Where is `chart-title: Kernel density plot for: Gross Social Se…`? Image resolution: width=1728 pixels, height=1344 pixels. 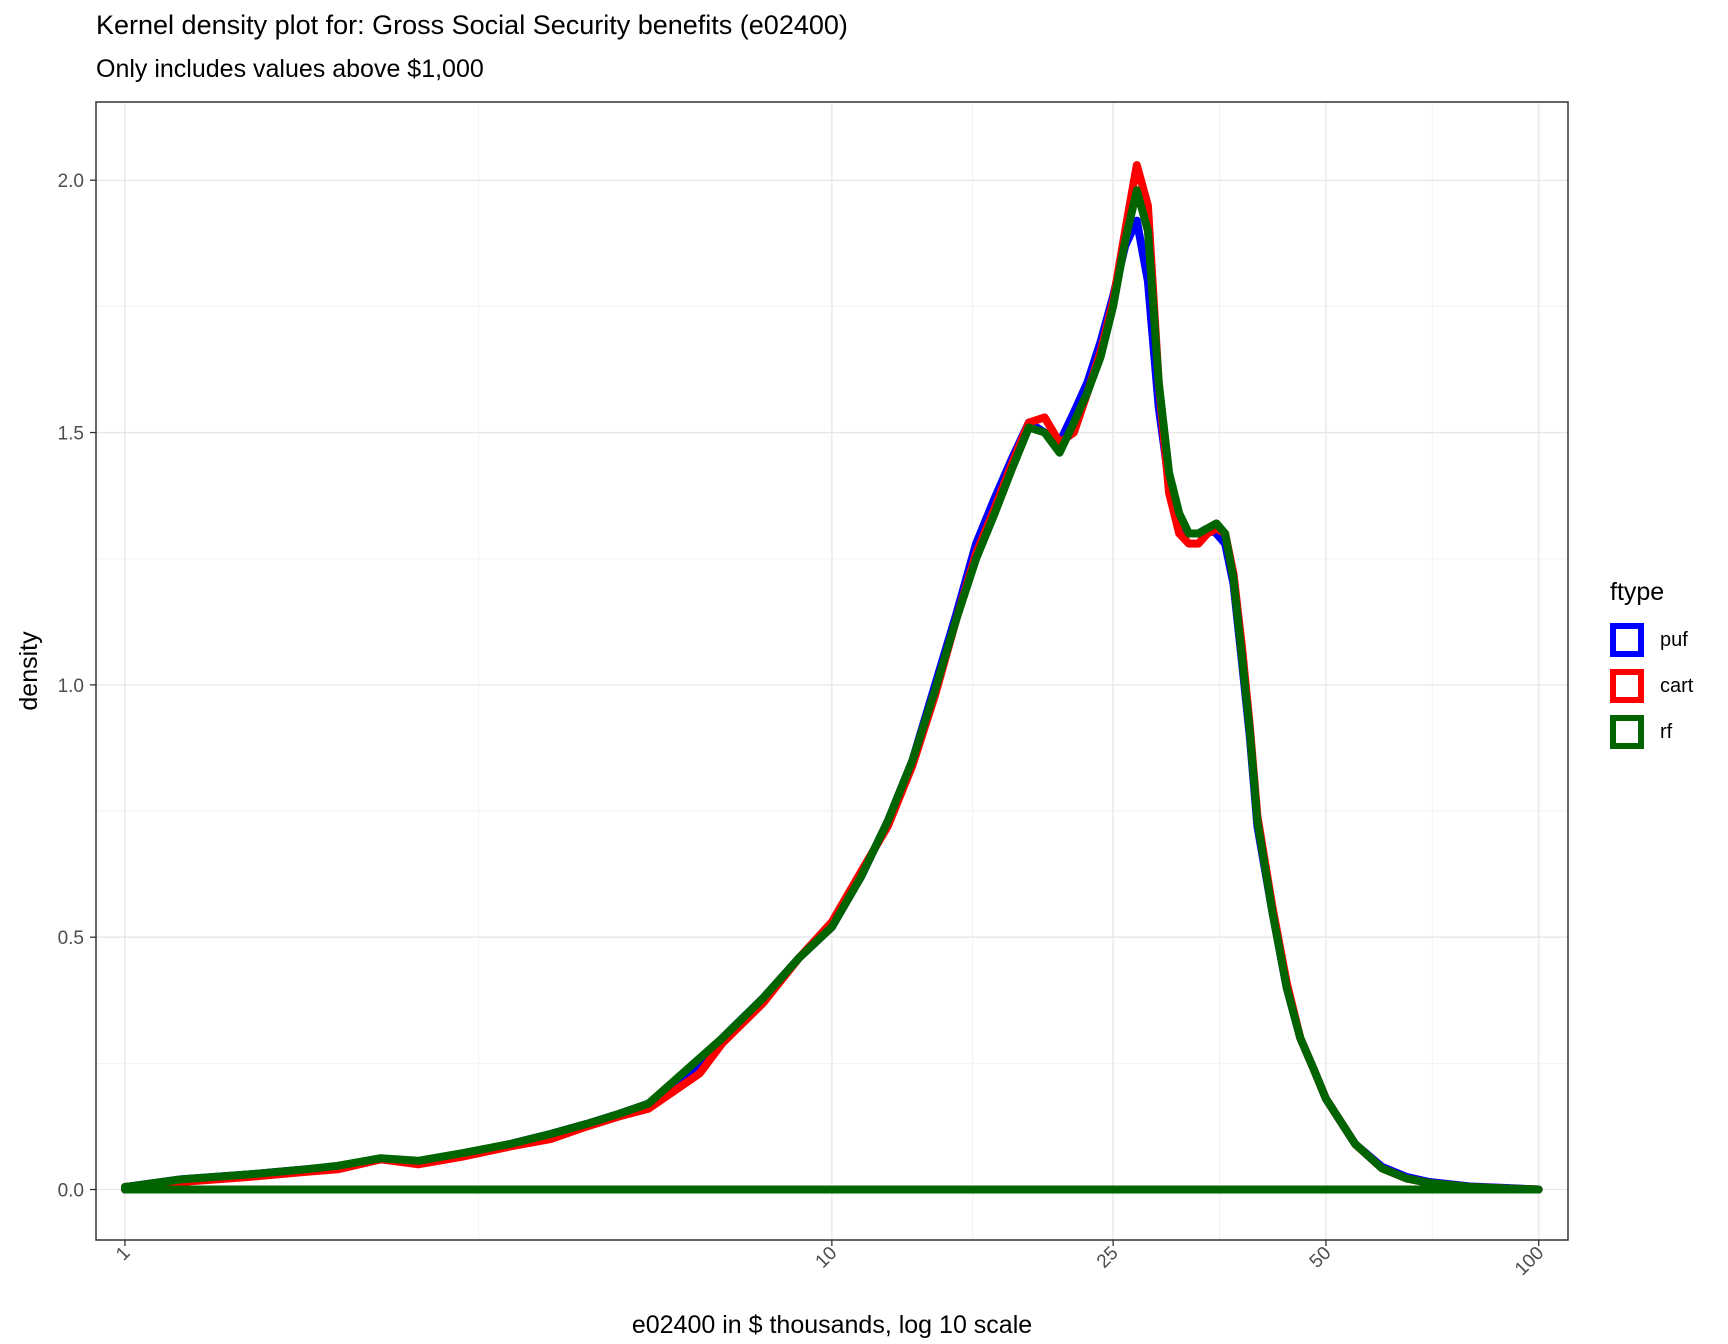
chart-title: Kernel density plot for: Gross Social Se… is located at coordinates (472, 25).